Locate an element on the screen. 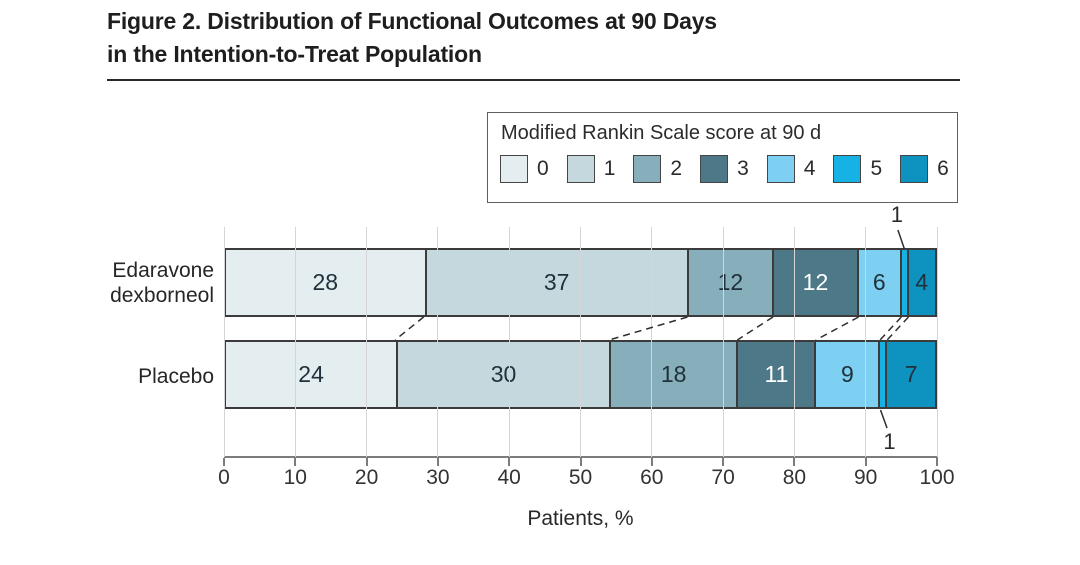 The height and width of the screenshot is (565, 1080). stacked-bar-placebo: 24 30 18 11 9 7 is located at coordinates (580, 374).